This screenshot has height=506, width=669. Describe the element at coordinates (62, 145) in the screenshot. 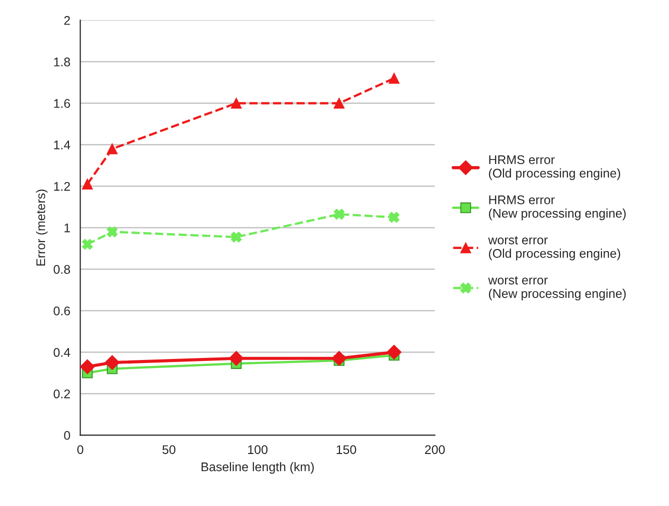

I see `y-tick-label: 1.4` at that location.